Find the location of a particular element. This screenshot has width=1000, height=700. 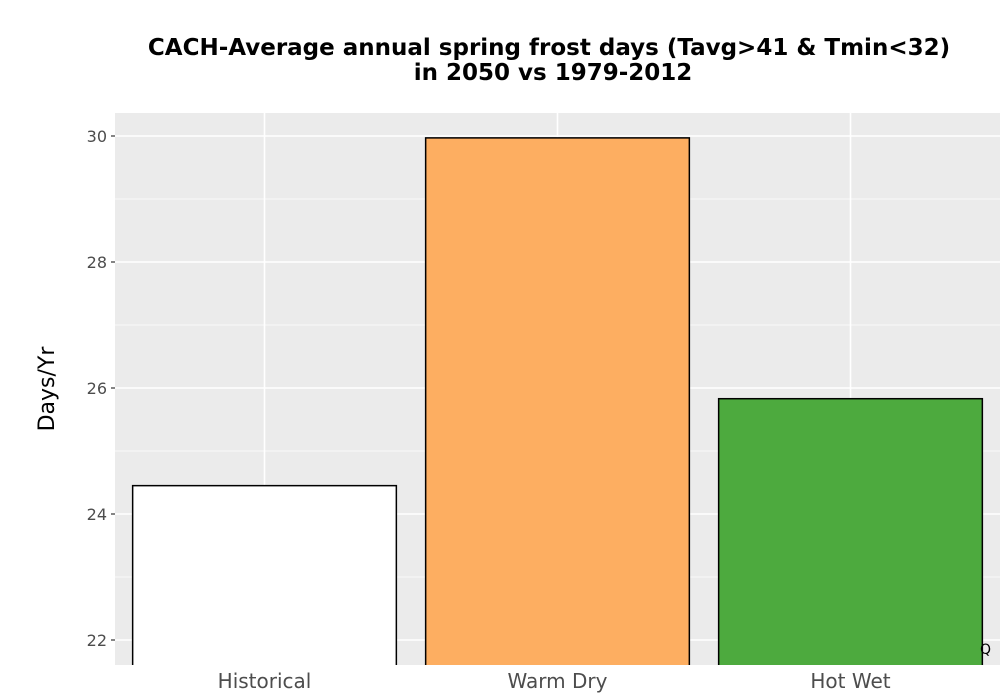

x-tick-label: Hot Wet is located at coordinates (850, 681).